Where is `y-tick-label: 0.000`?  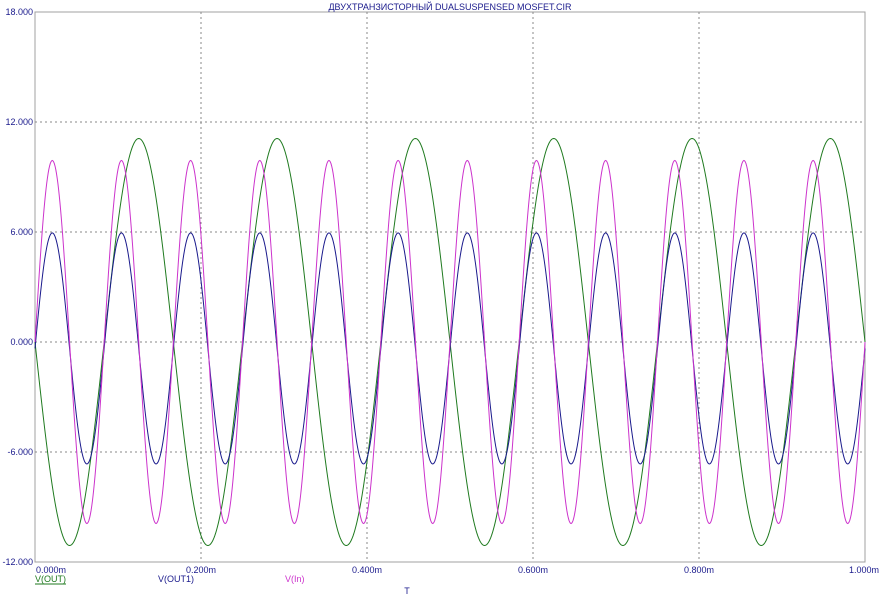
y-tick-label: 0.000 is located at coordinates (21, 342).